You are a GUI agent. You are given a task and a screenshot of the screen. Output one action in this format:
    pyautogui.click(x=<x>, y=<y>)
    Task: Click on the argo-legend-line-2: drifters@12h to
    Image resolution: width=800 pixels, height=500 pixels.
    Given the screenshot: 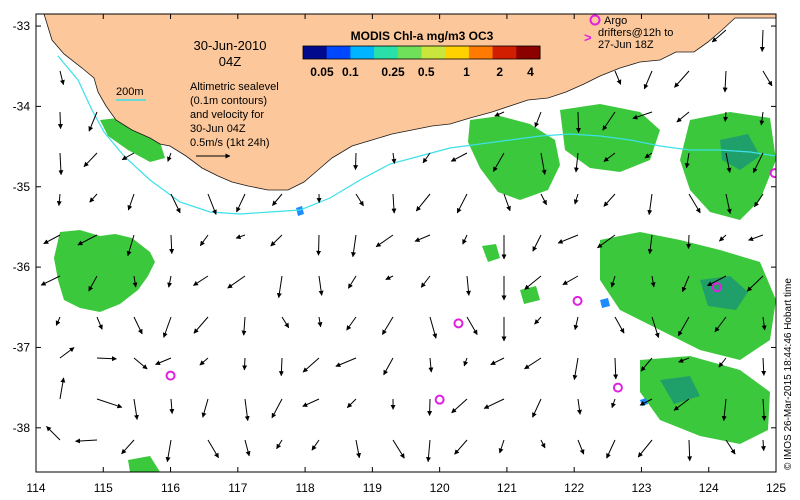 What is the action you would take?
    pyautogui.click(x=635, y=33)
    